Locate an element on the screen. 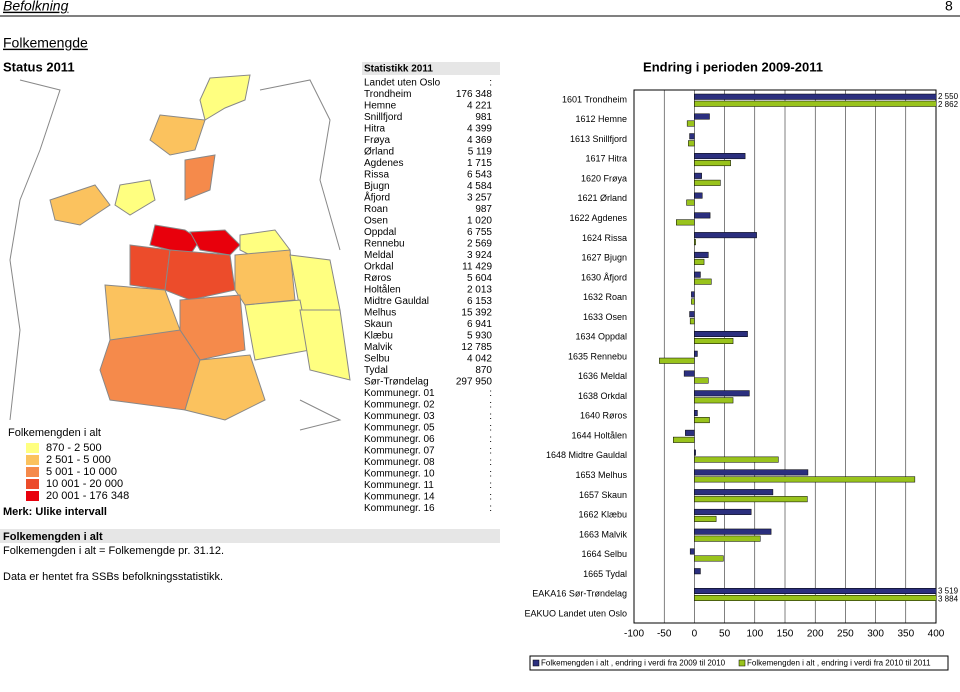 The image size is (960, 692). table-cell: 11 429 is located at coordinates (477, 267).